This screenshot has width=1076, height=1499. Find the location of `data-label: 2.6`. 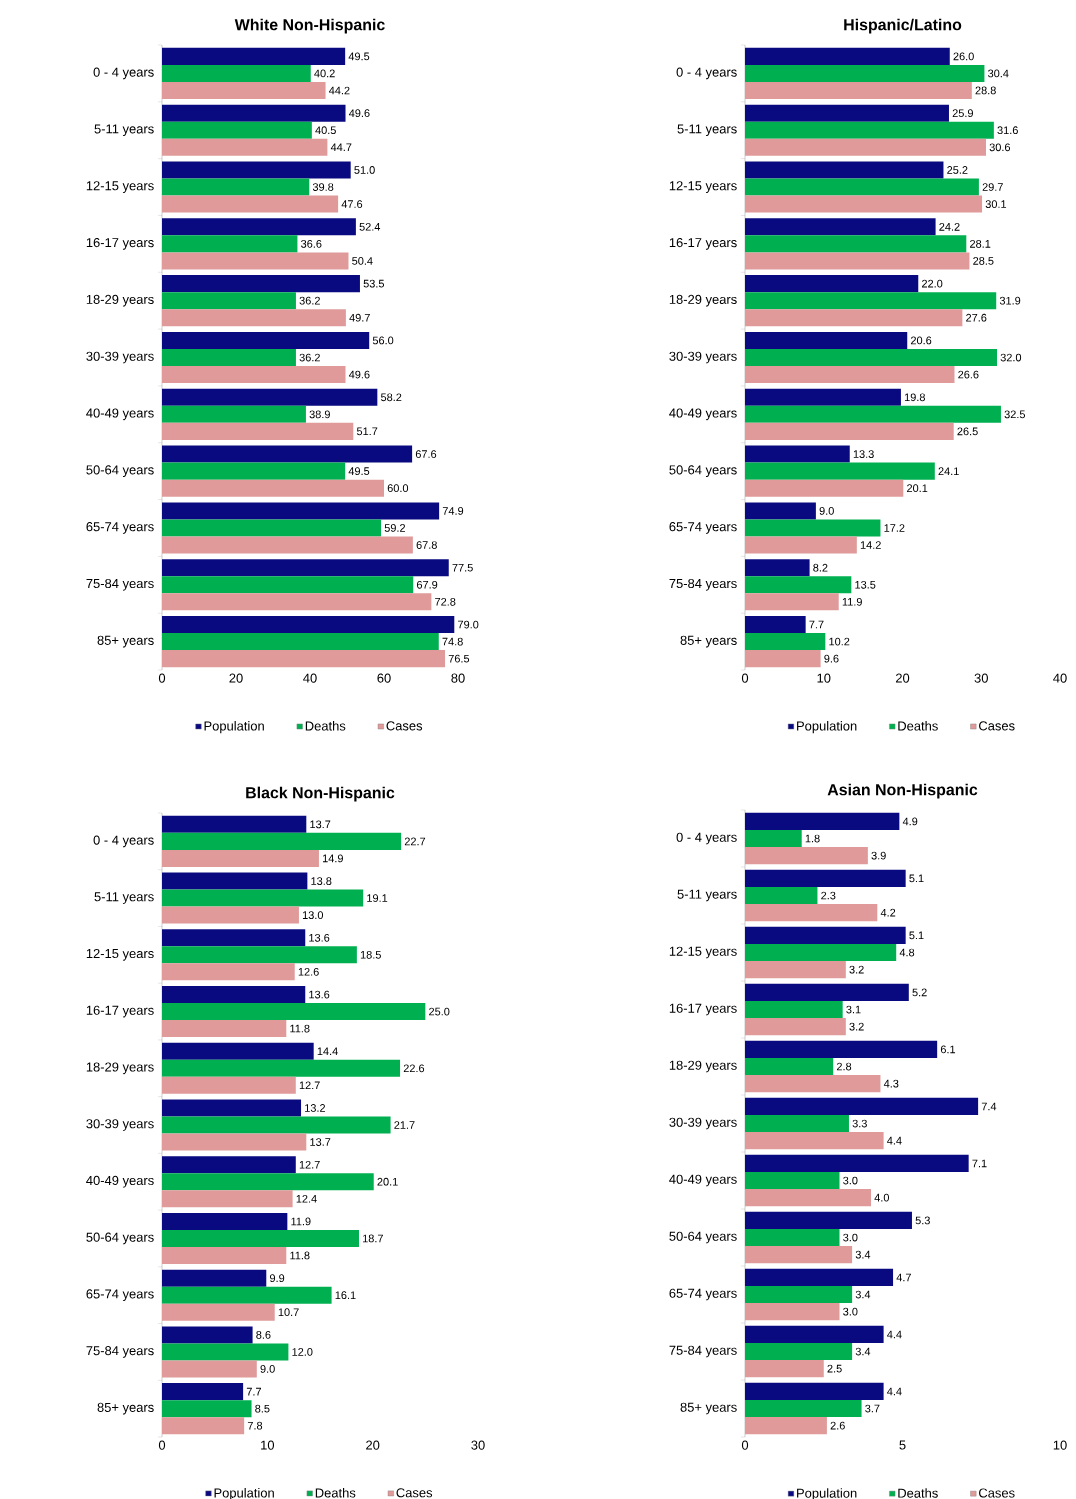

data-label: 2.6 is located at coordinates (837, 1425).